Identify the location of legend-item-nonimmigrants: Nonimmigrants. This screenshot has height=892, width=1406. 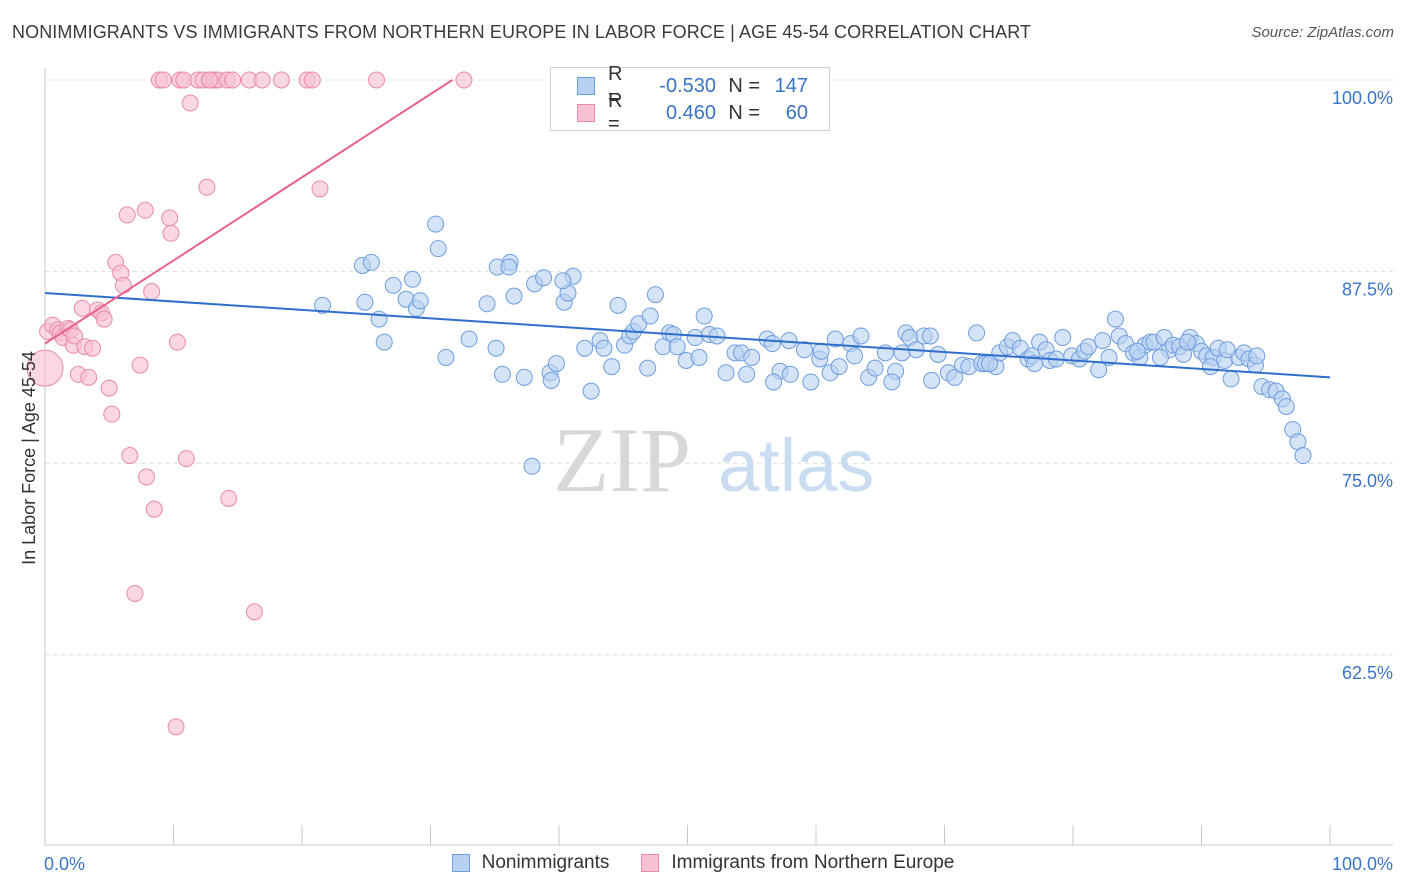
(530, 863).